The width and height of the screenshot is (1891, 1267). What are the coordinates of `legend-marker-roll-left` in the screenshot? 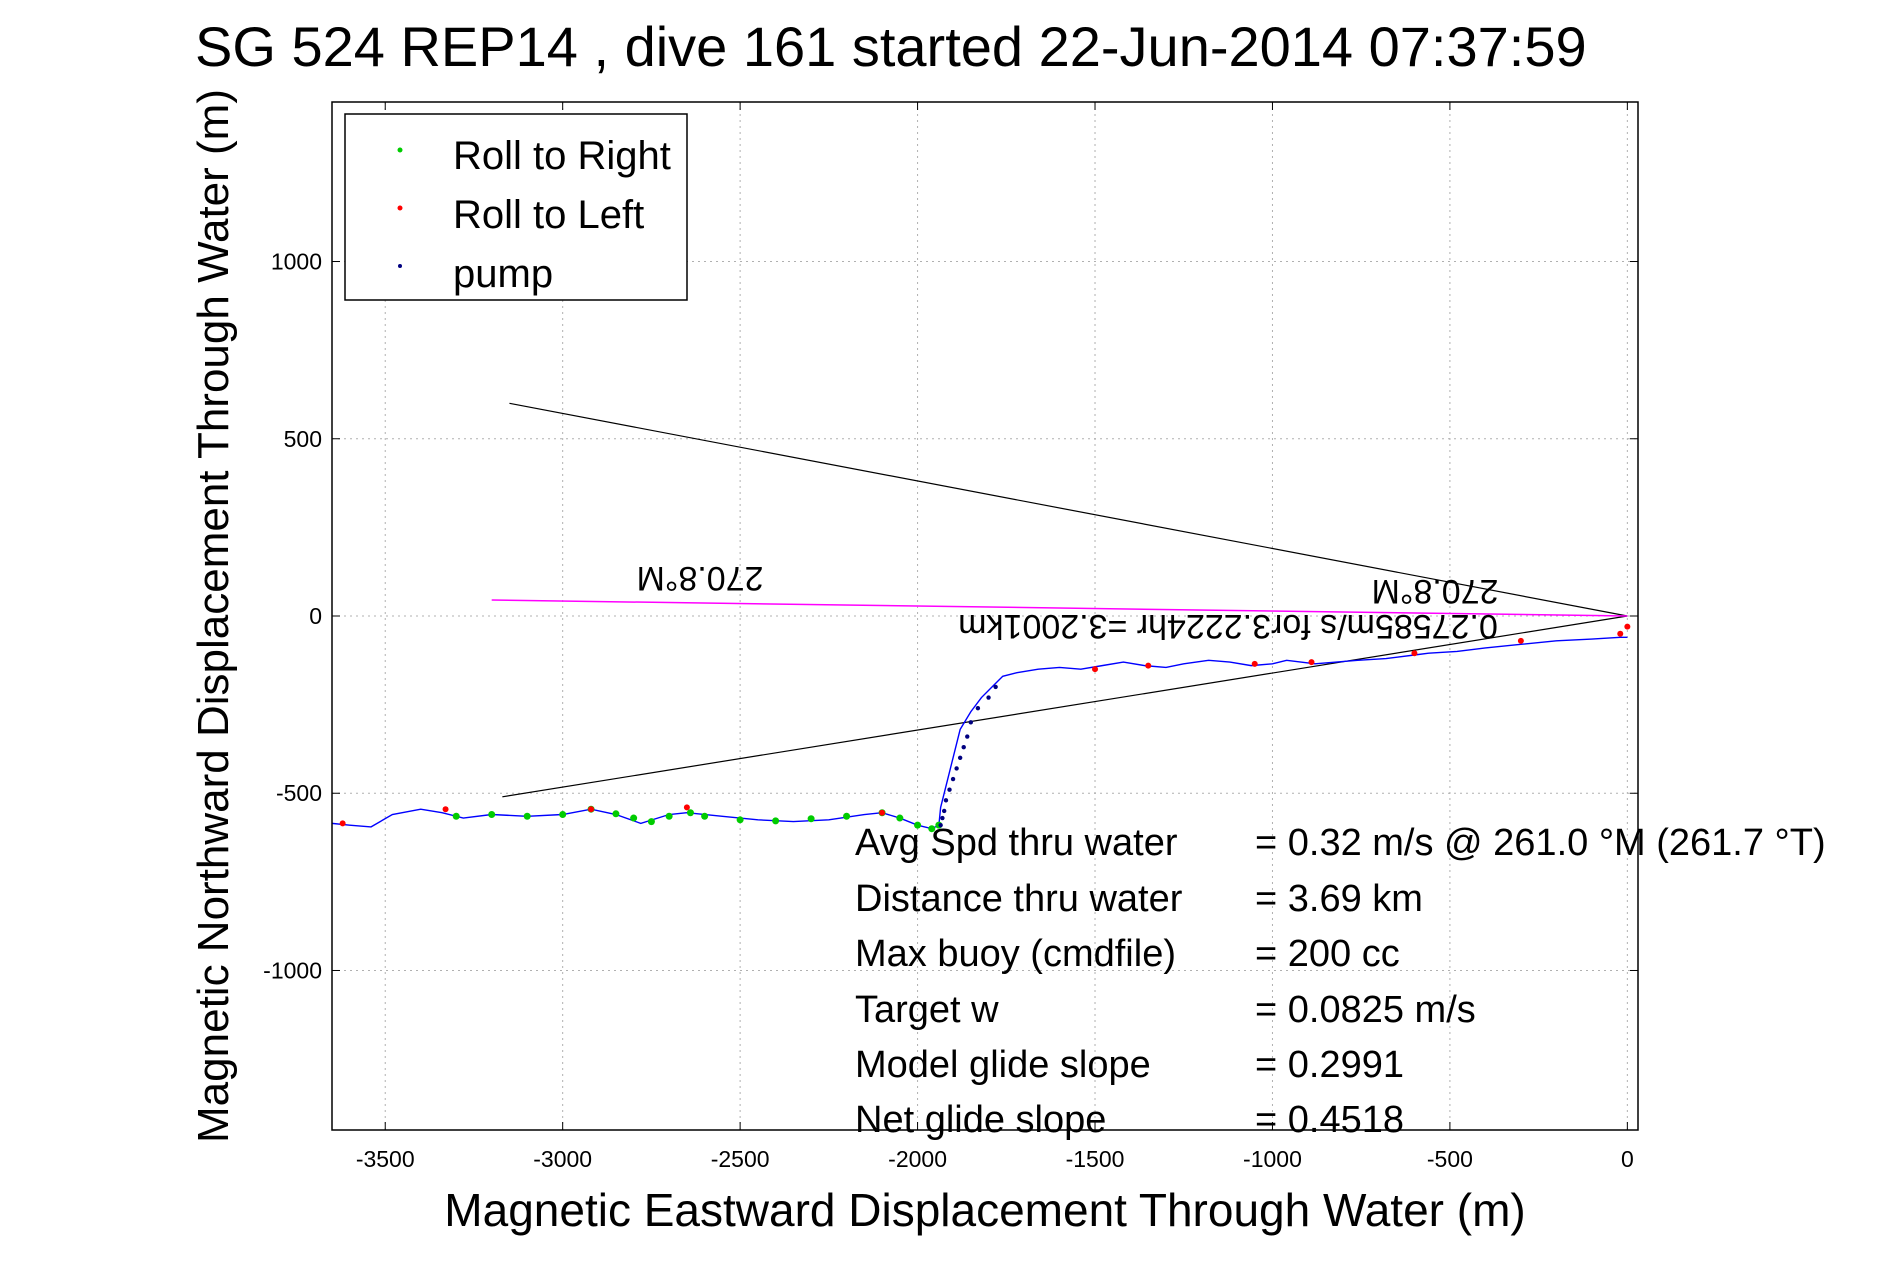 It's located at (400, 208).